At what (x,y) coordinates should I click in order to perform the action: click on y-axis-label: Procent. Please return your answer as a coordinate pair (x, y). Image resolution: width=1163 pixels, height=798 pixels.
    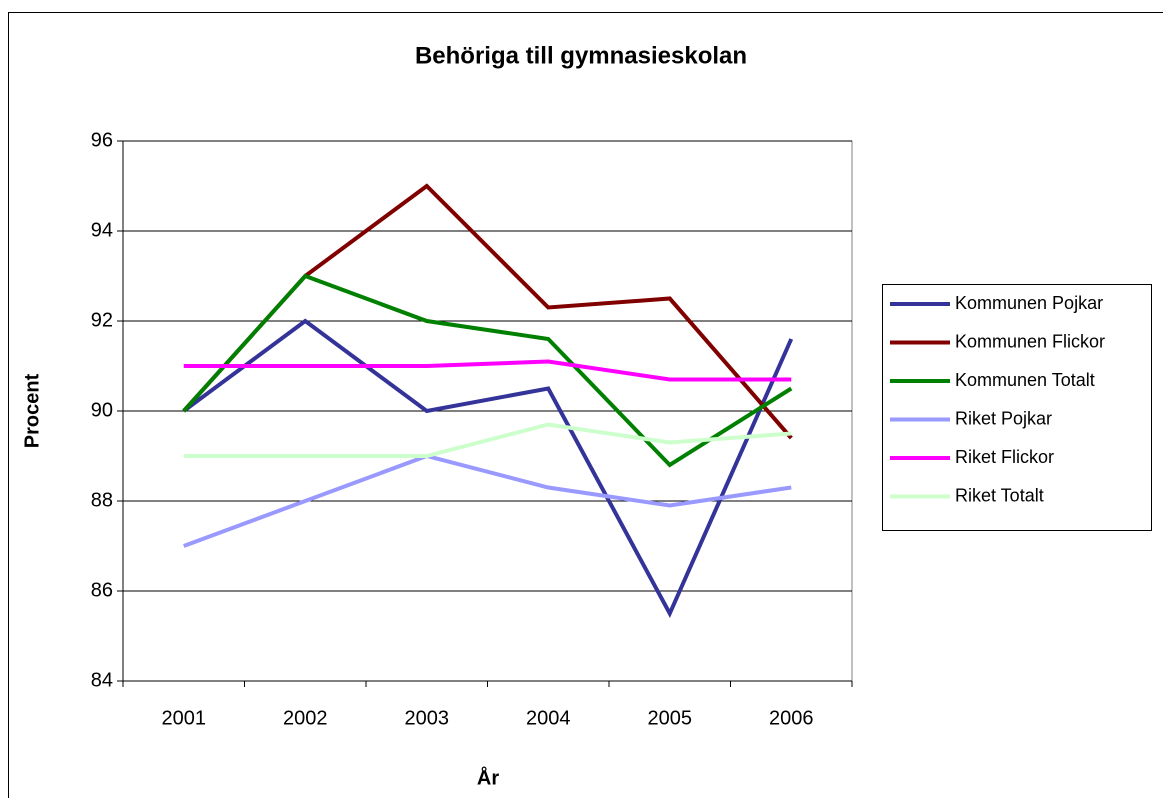
    Looking at the image, I should click on (32, 410).